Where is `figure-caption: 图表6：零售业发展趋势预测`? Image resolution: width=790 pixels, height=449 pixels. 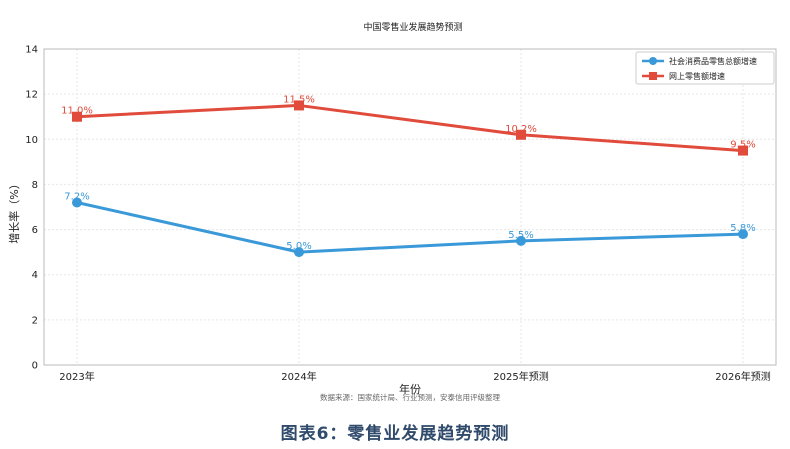 figure-caption: 图表6：零售业发展趋势预测 is located at coordinates (395, 434).